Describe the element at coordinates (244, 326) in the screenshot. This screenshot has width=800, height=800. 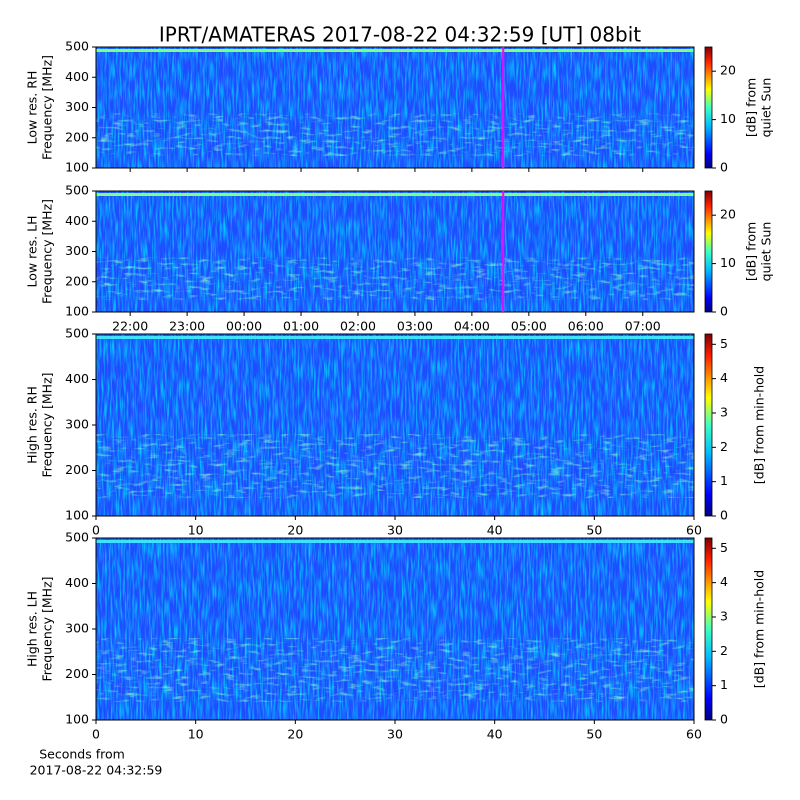
I see `x-tick-label: 00:00` at that location.